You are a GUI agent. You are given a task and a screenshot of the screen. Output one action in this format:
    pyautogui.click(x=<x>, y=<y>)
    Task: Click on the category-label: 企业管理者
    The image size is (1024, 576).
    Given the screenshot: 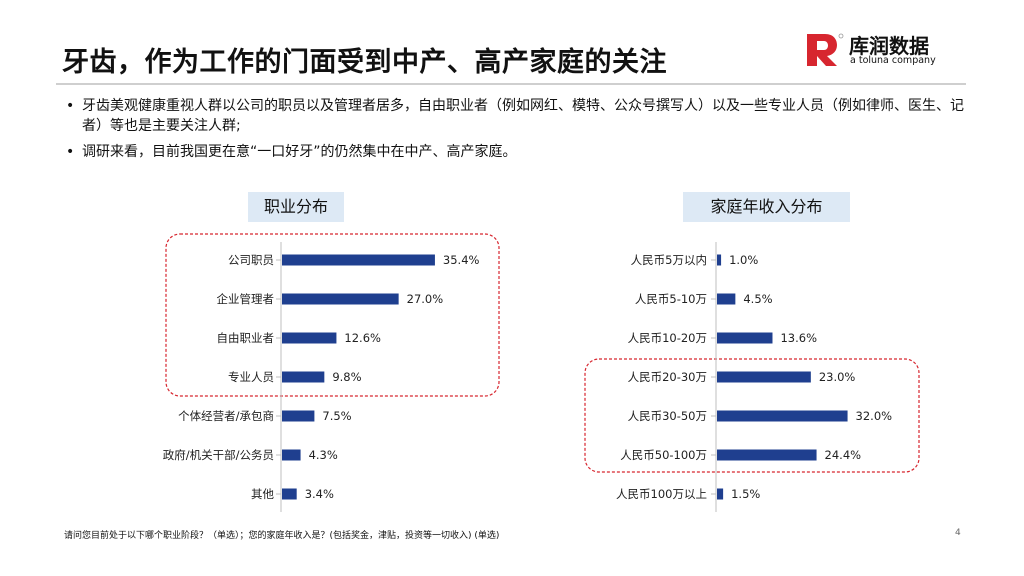 What is the action you would take?
    pyautogui.click(x=246, y=299)
    